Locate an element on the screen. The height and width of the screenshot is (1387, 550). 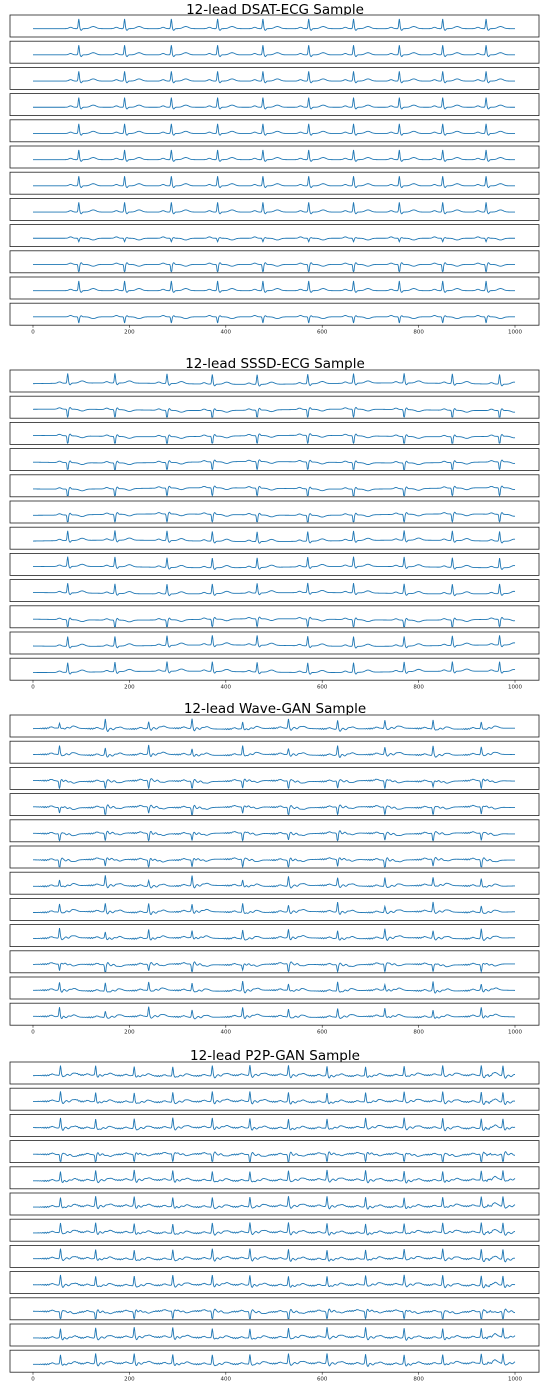
chart-title: 12-lead DSAT-ECG Sample is located at coordinates (275, 10).